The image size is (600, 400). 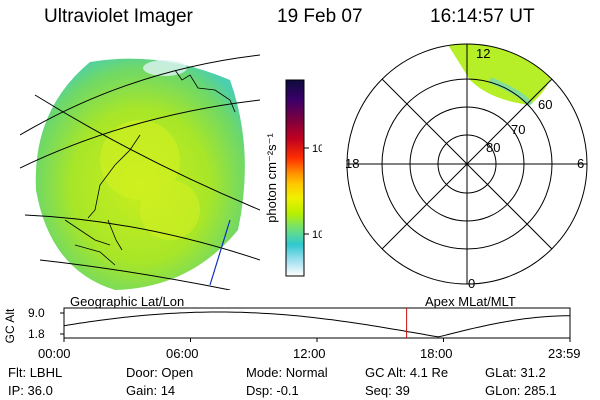 What do you see at coordinates (36, 313) in the screenshot?
I see `alt-y-tick-9: 9.0` at bounding box center [36, 313].